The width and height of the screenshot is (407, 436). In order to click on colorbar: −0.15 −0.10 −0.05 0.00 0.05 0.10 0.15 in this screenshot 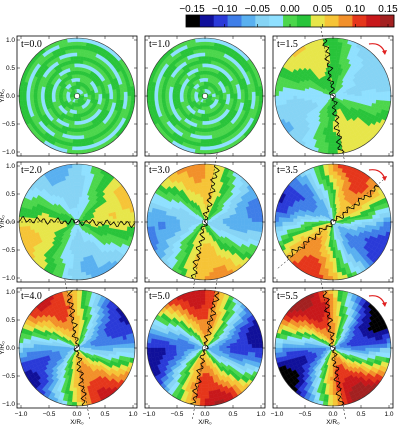, I will do `click(288, 16)`.